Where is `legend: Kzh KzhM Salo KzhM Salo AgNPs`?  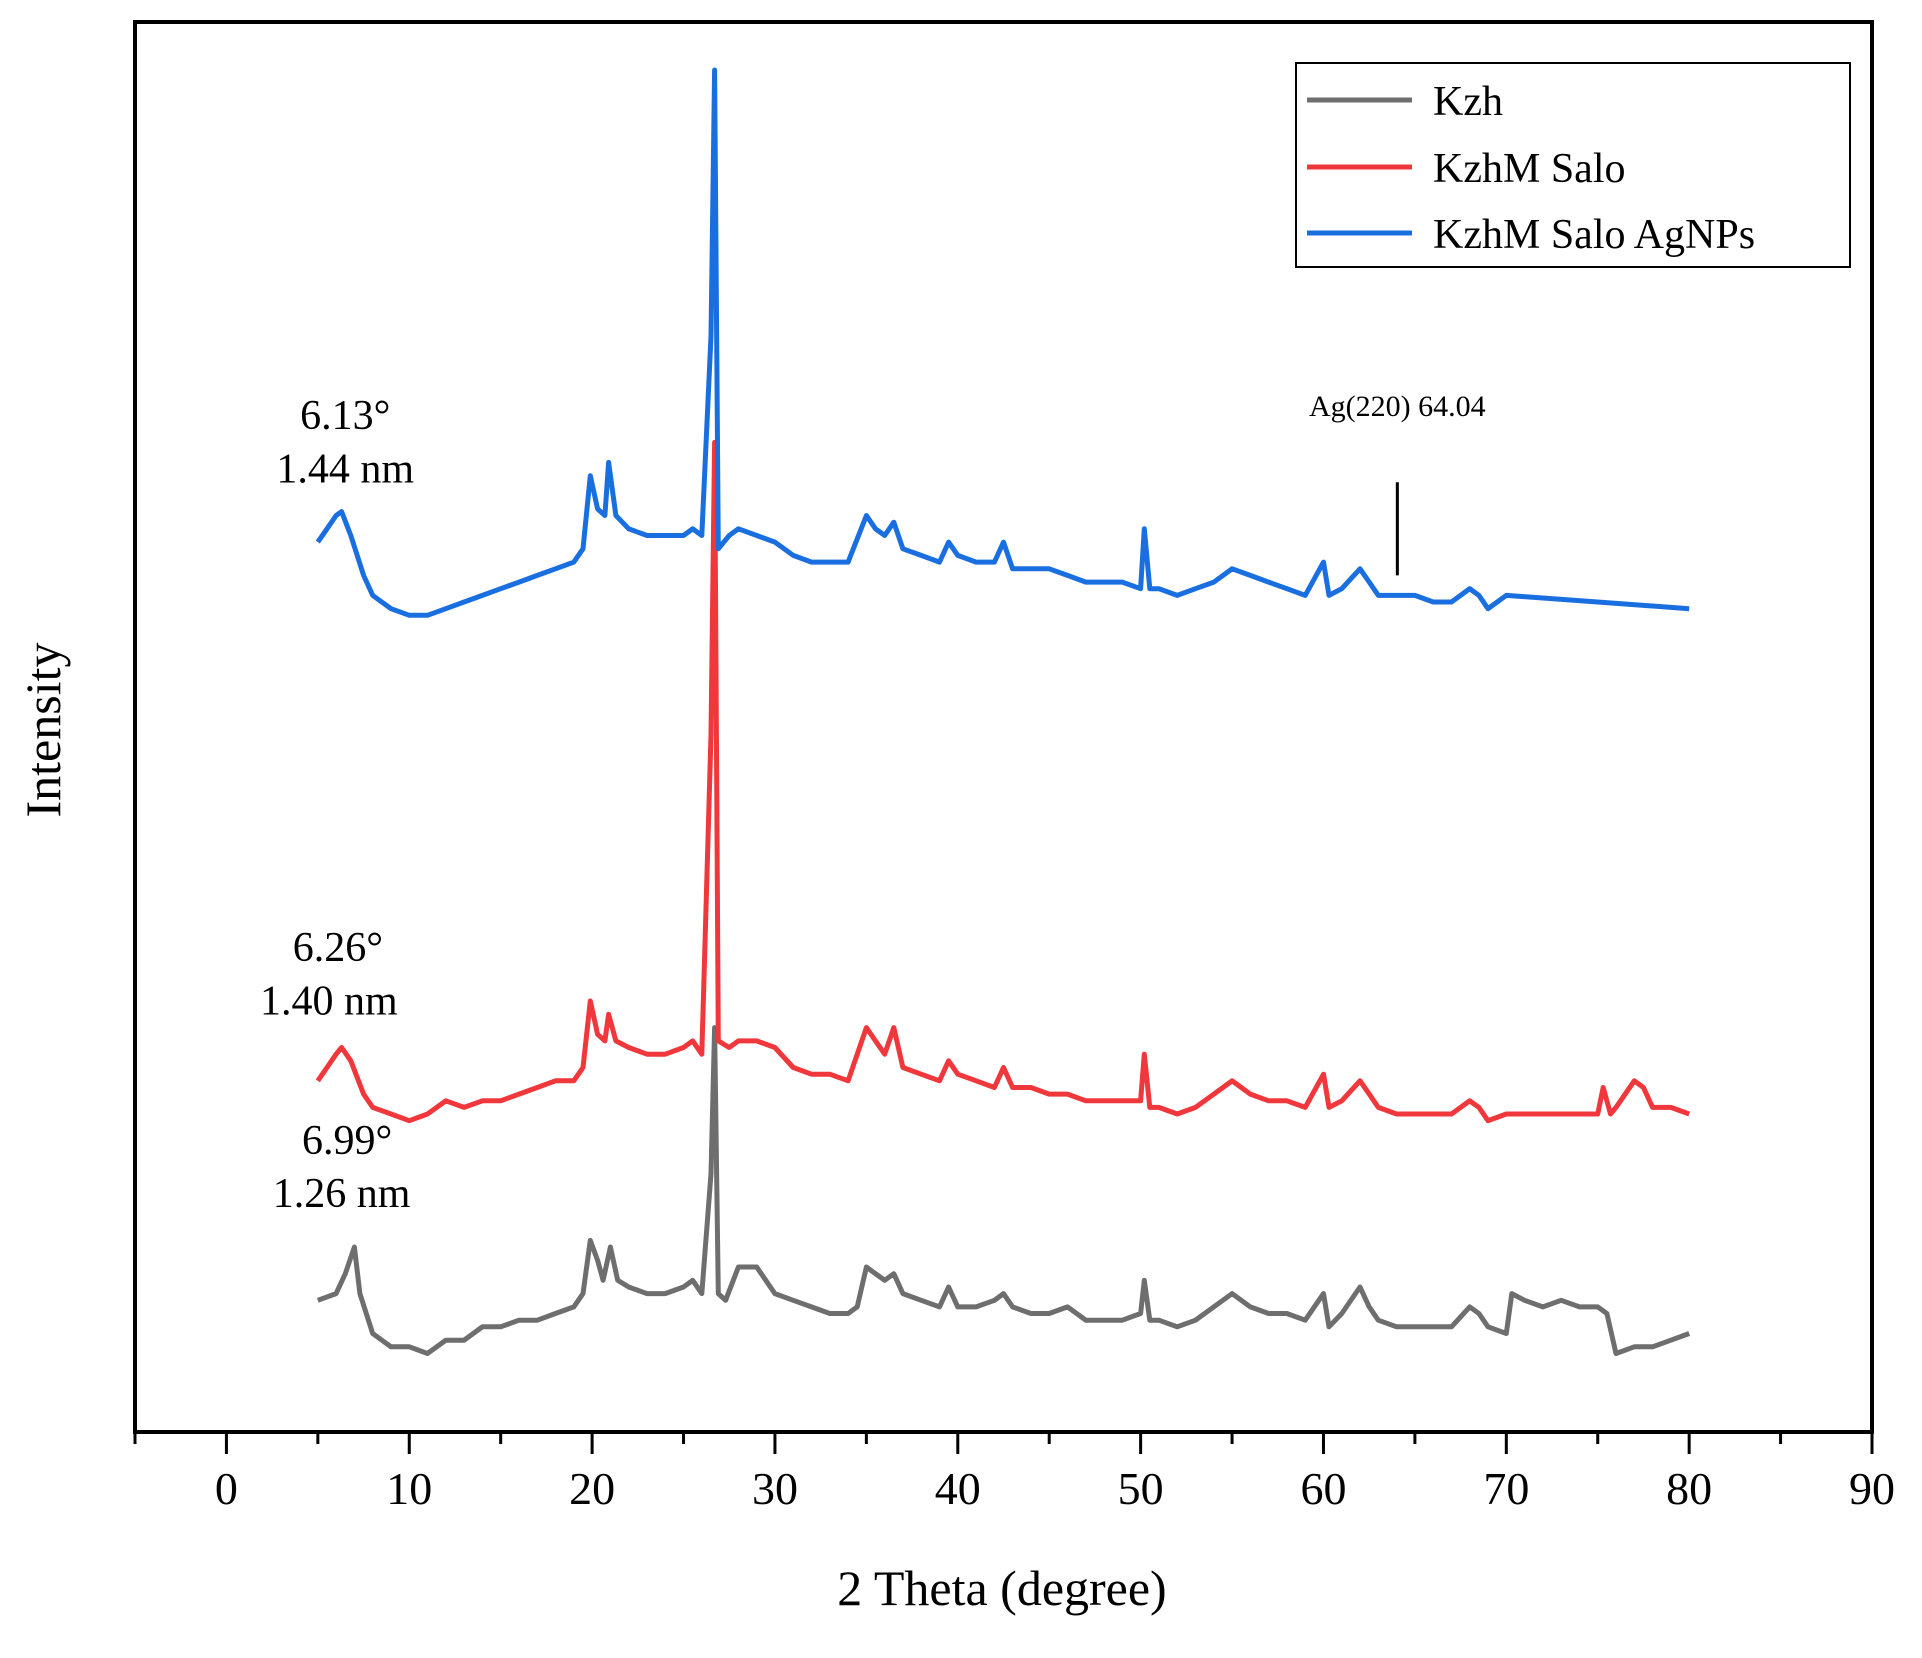 legend: Kzh KzhM Salo KzhM Salo AgNPs is located at coordinates (1573, 165).